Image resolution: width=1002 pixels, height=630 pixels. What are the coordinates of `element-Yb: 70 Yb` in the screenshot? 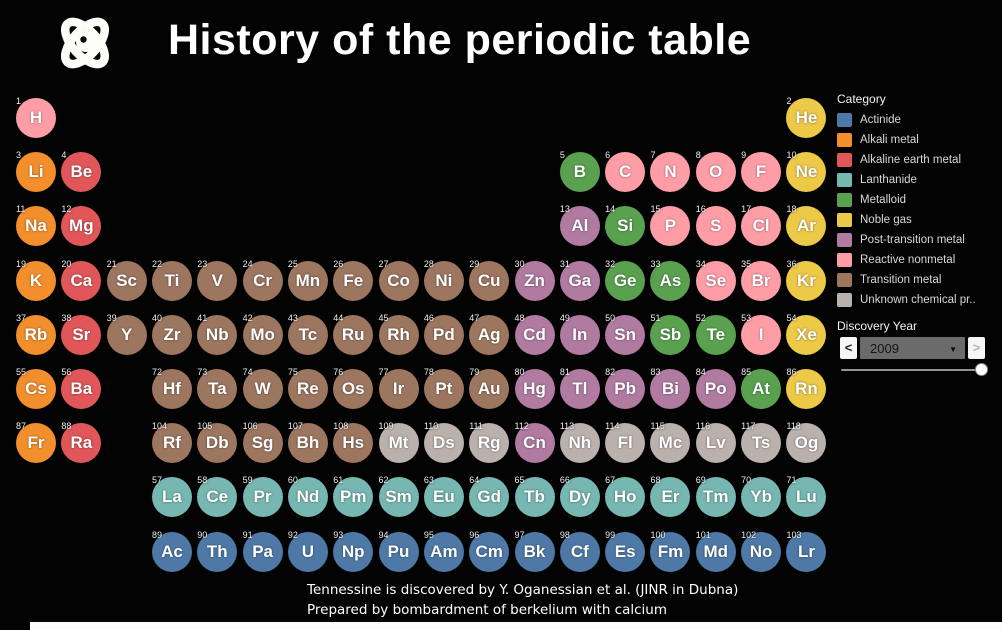 It's located at (761, 496).